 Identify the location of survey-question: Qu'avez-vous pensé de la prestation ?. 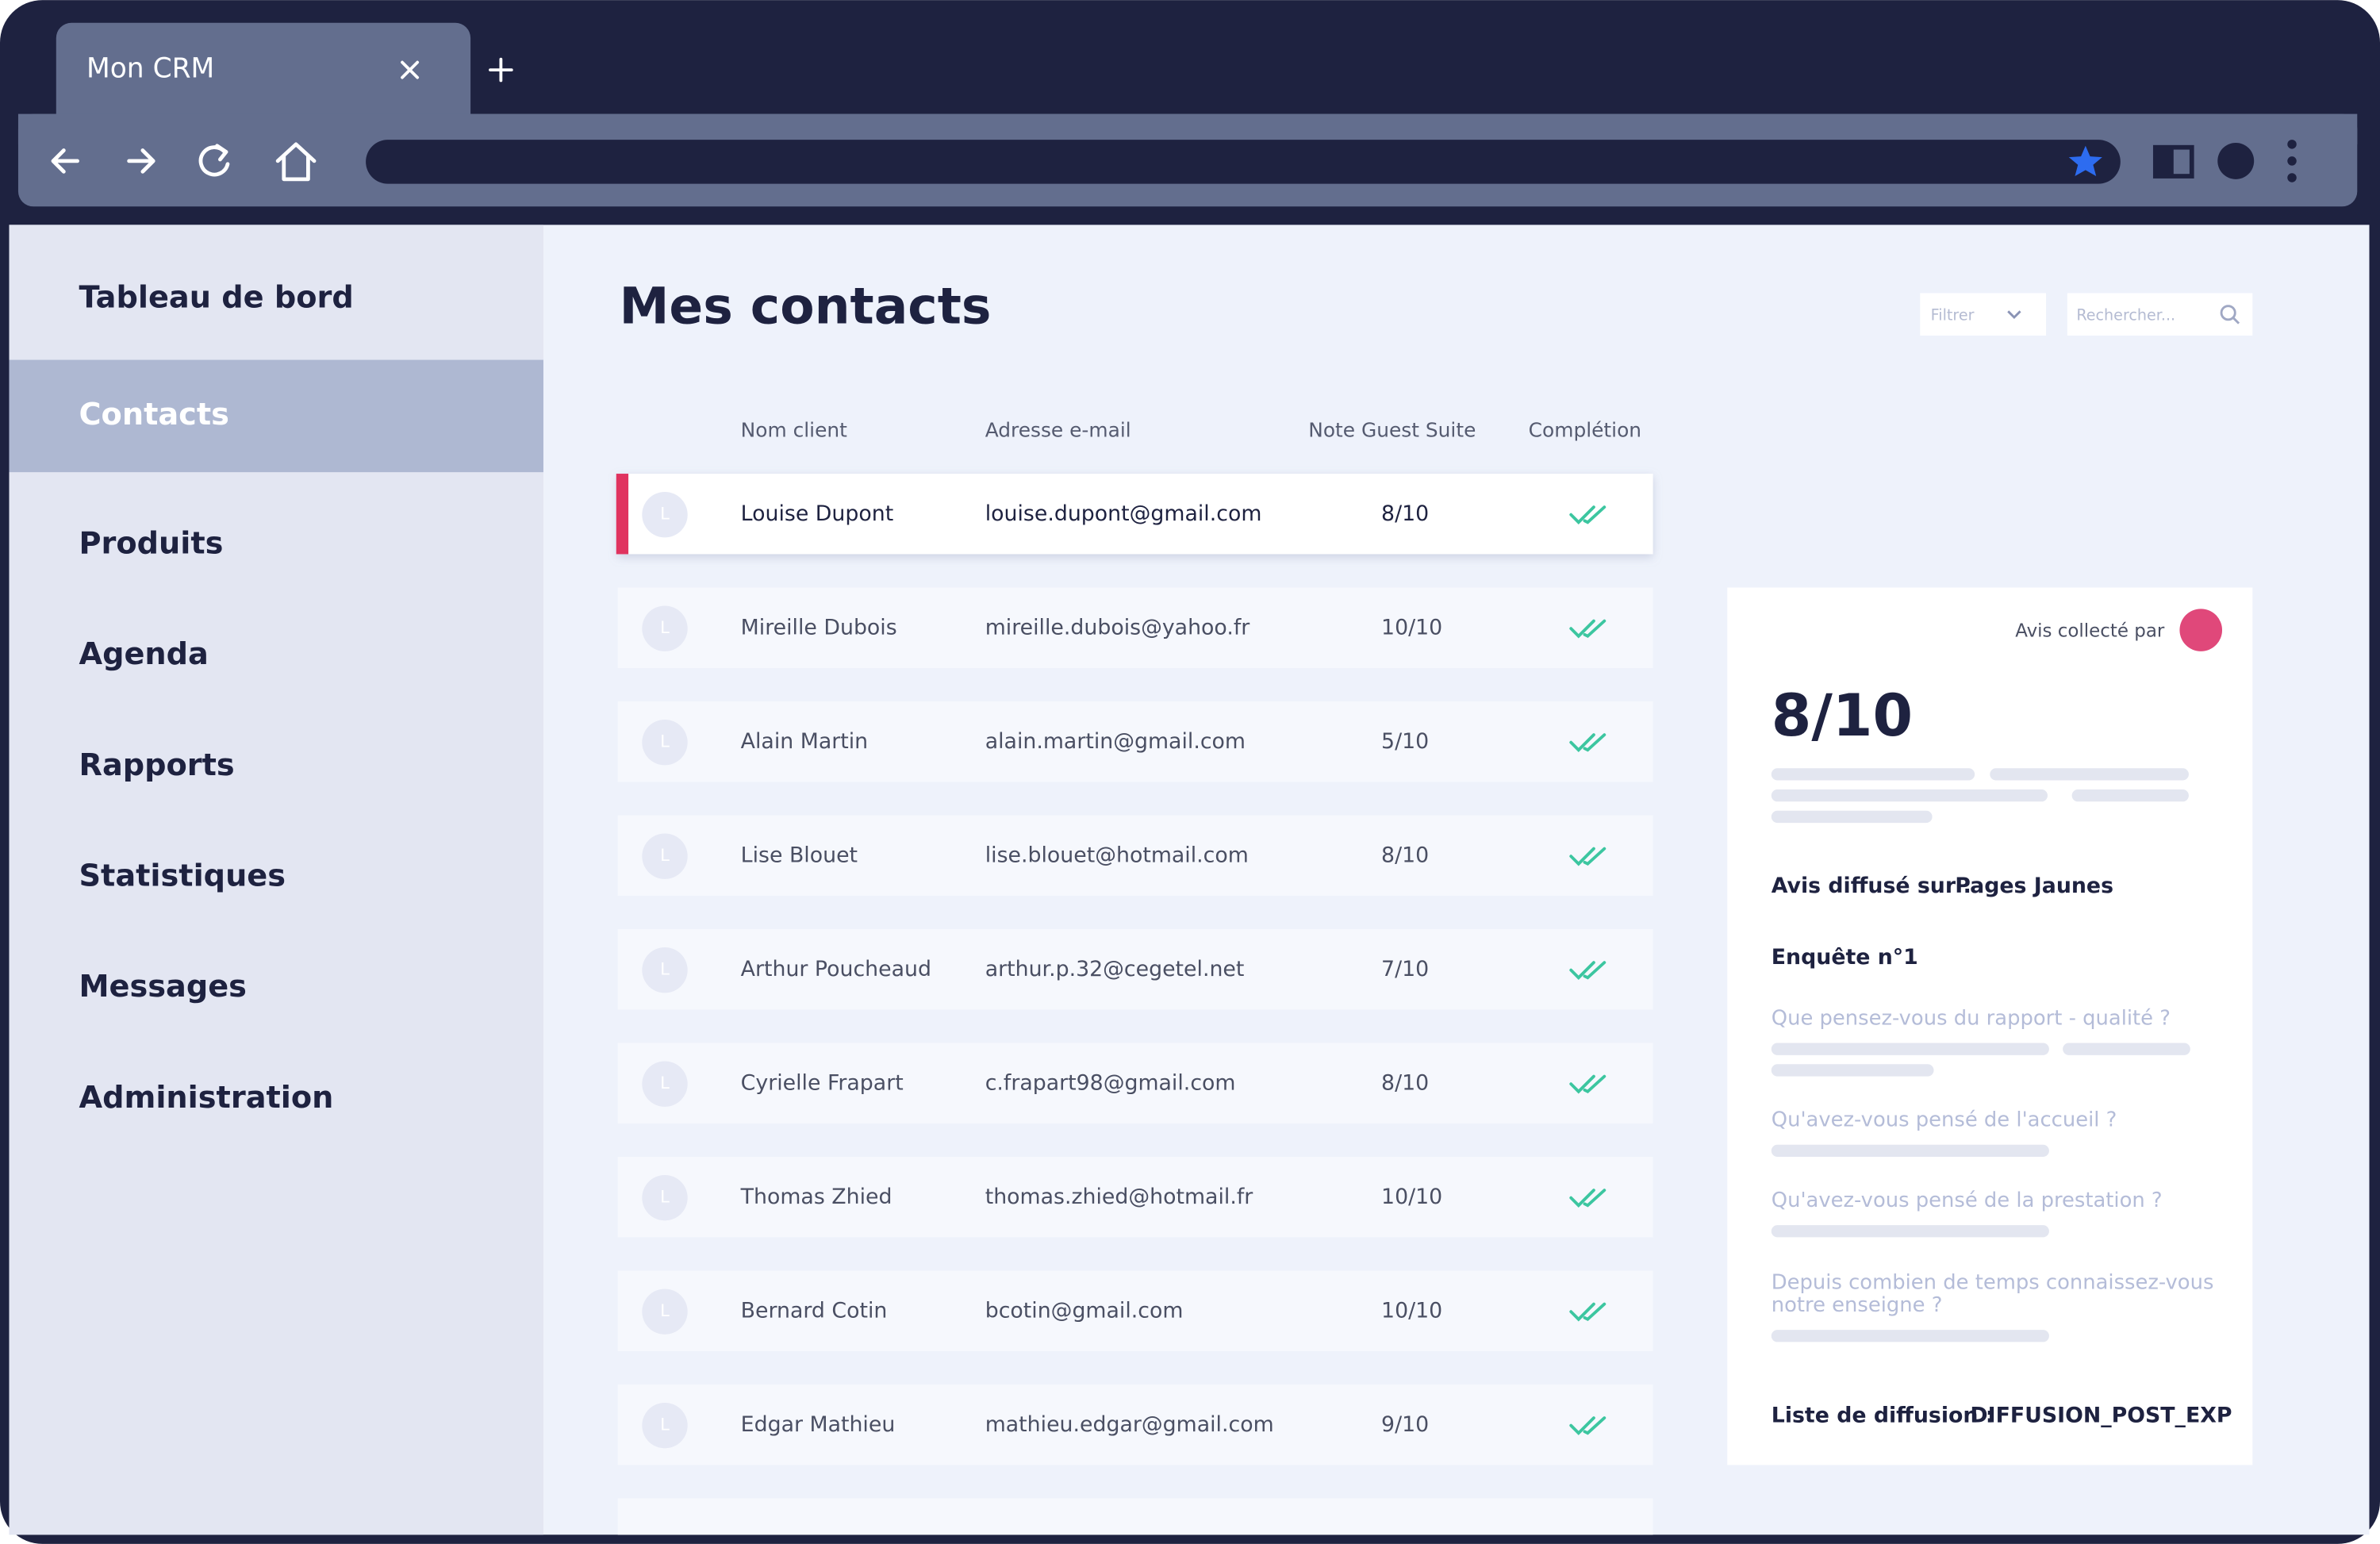
(1967, 1200).